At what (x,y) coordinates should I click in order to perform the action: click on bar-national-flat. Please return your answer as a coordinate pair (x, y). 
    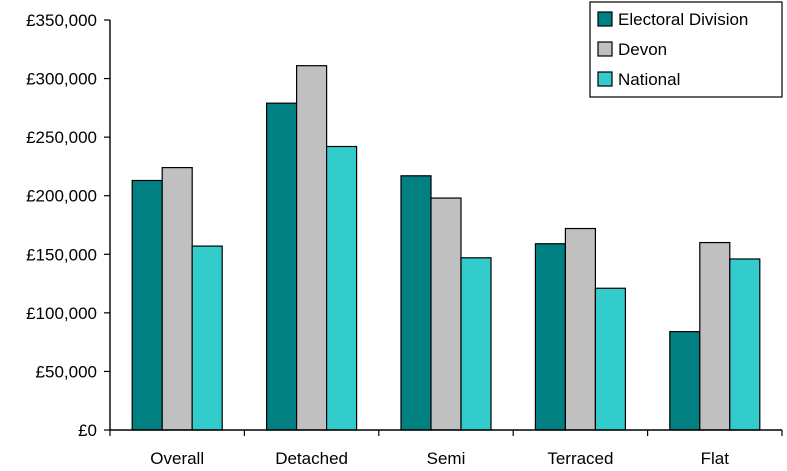
    Looking at the image, I should click on (745, 344).